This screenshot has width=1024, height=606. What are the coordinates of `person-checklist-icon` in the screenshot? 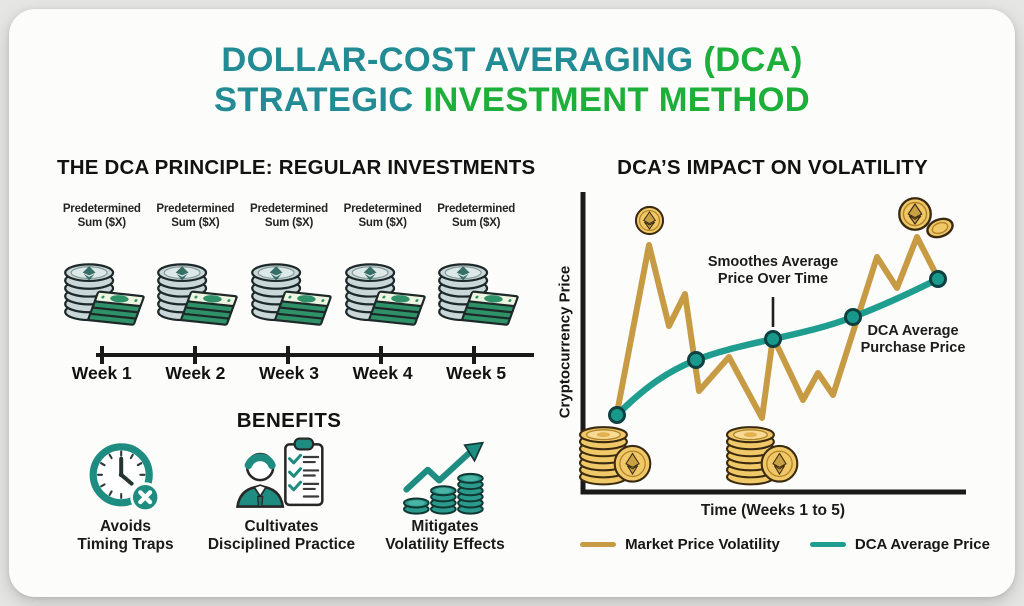 It's located at (279, 472).